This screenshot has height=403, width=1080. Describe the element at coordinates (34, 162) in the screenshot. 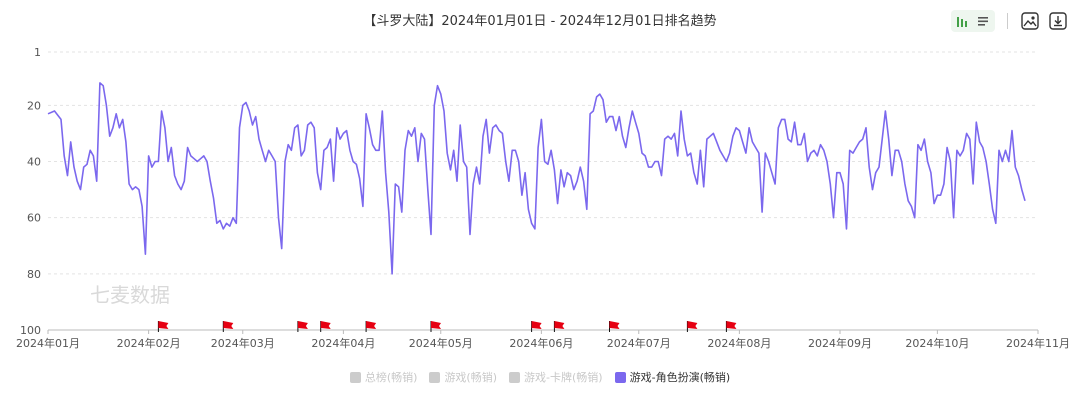

I see `y-tick-label: 40` at that location.